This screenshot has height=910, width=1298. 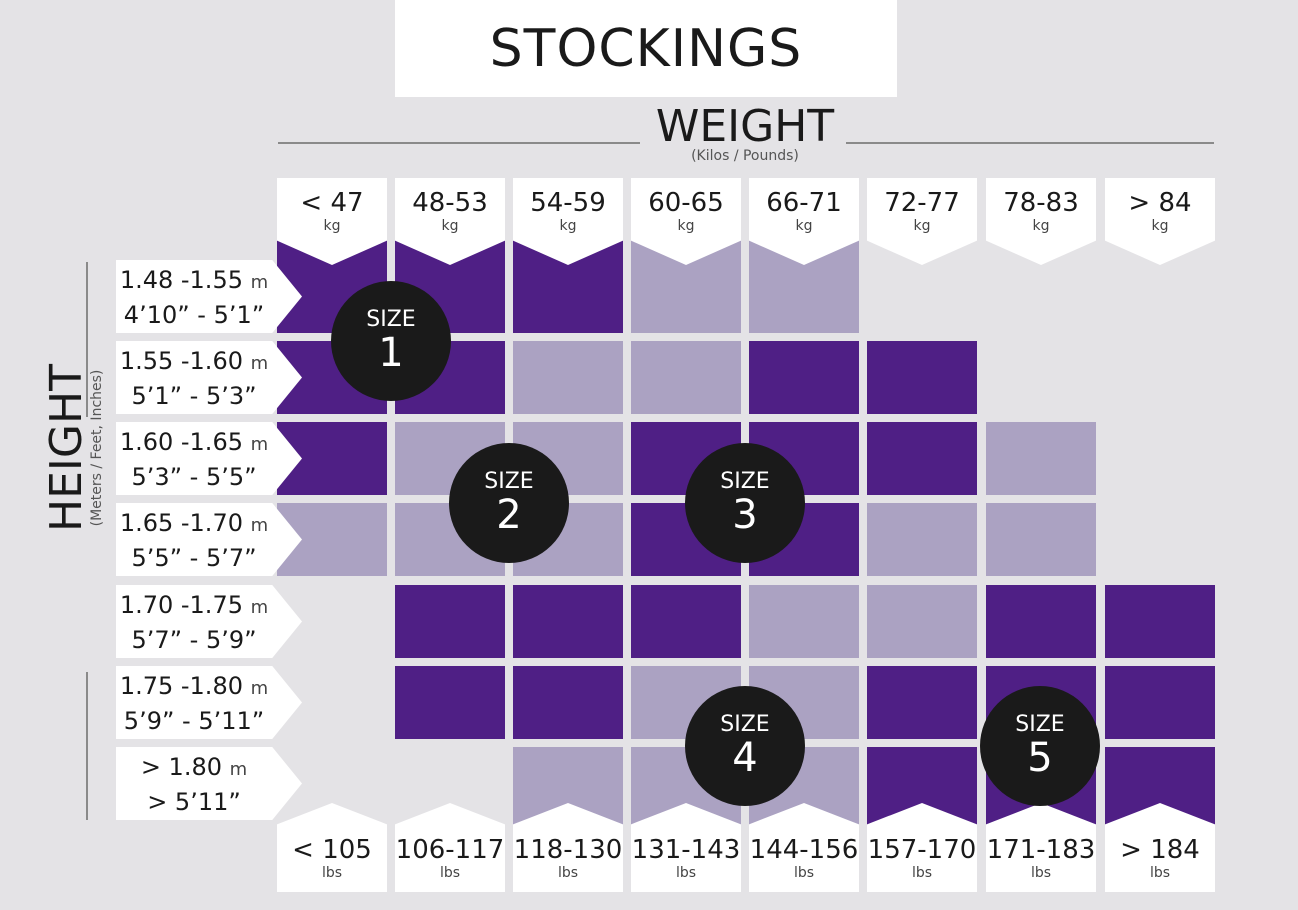 I want to click on weight-kg-value: > 84, so click(x=1160, y=203).